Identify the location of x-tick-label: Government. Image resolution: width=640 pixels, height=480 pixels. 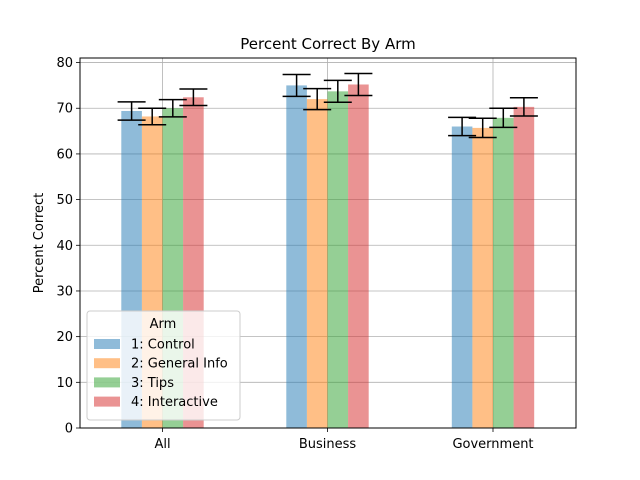
(492, 444).